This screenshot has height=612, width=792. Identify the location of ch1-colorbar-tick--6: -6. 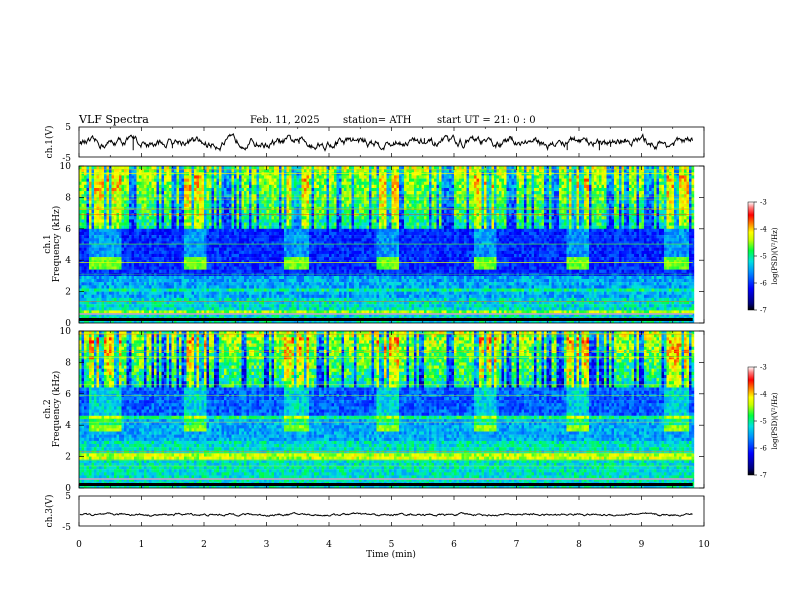
(763, 284).